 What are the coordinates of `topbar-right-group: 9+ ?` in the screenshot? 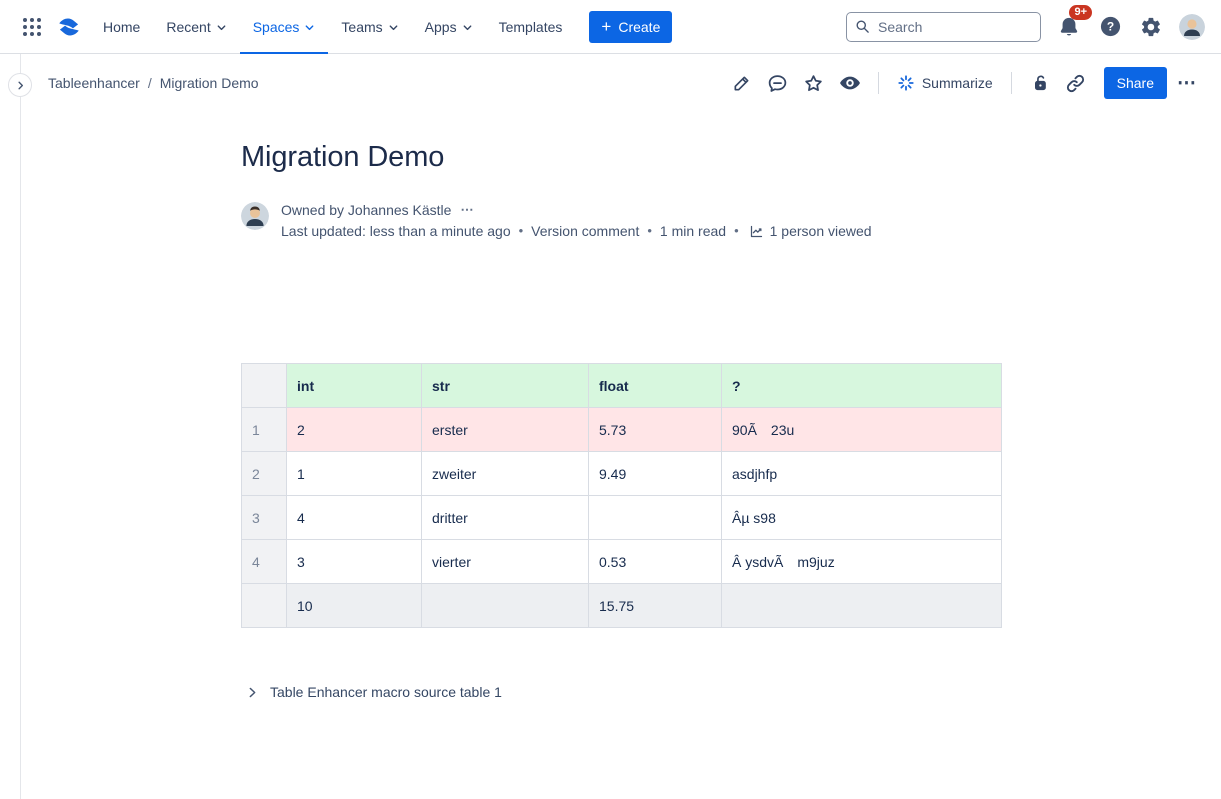 It's located at (1025, 23).